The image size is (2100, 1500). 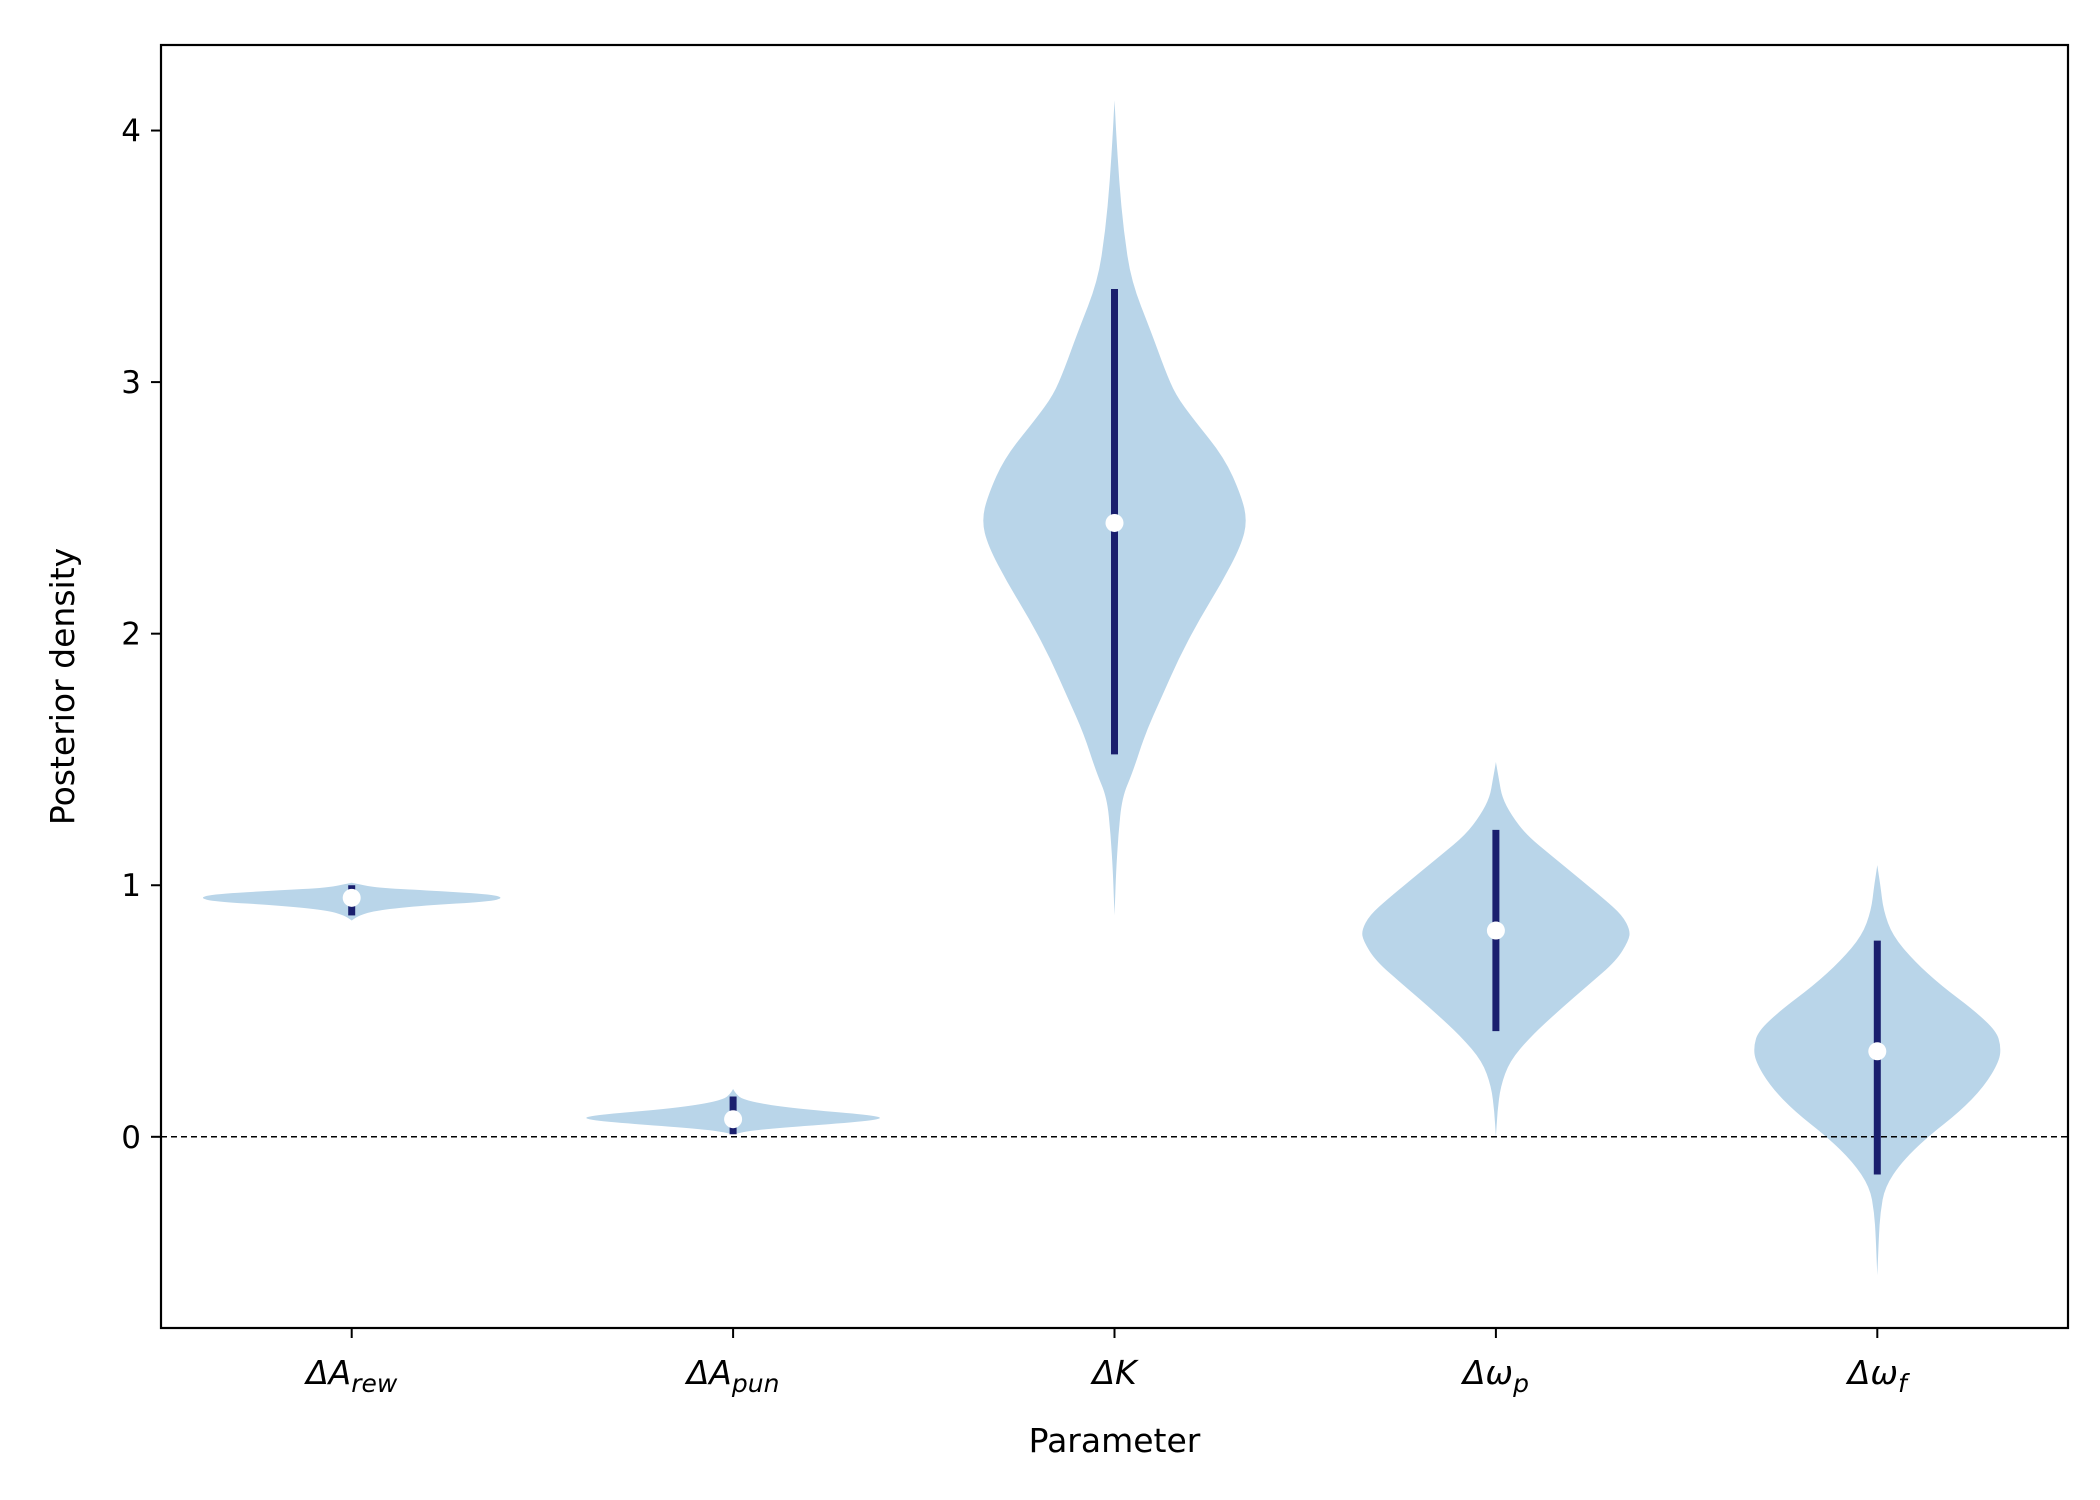 I want to click on x-axis: ΔArew ΔApun ΔK Δωp Δωf, so click(x=1106, y=1363).